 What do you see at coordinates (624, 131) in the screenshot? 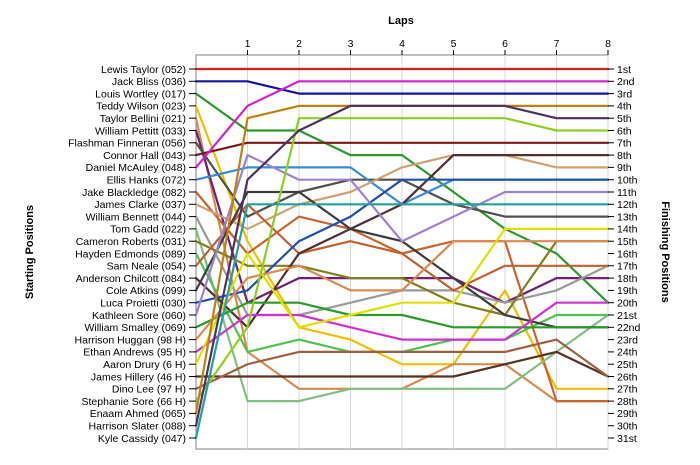
I see `finishing-label-6: 6th` at bounding box center [624, 131].